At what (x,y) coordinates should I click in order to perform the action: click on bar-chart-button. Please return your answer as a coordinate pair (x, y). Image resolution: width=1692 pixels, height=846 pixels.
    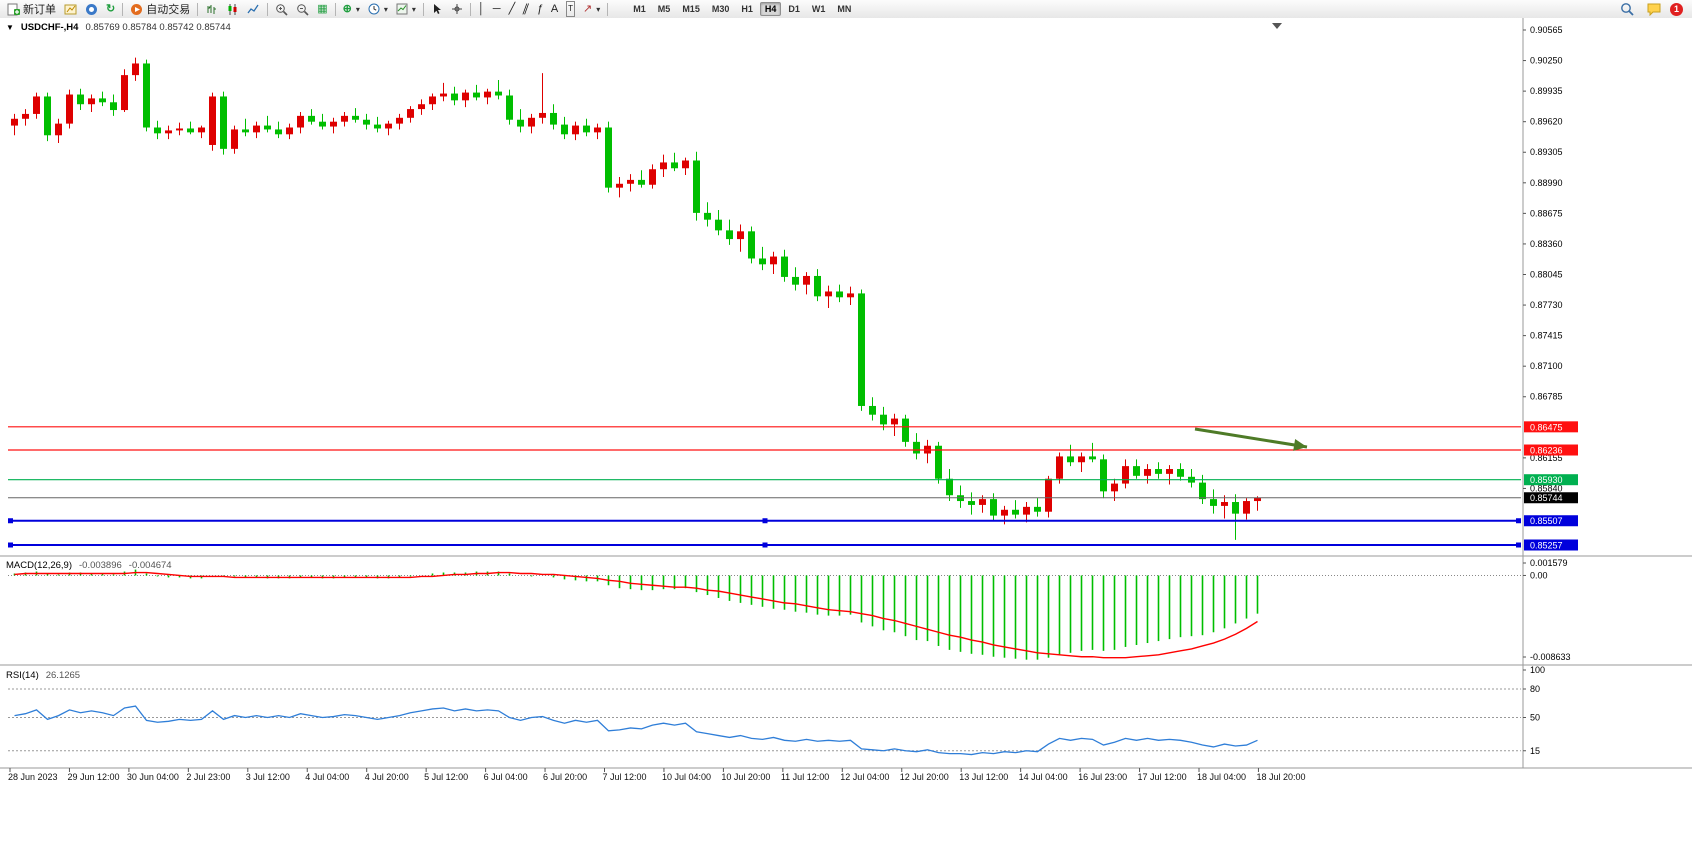
    Looking at the image, I should click on (211, 9).